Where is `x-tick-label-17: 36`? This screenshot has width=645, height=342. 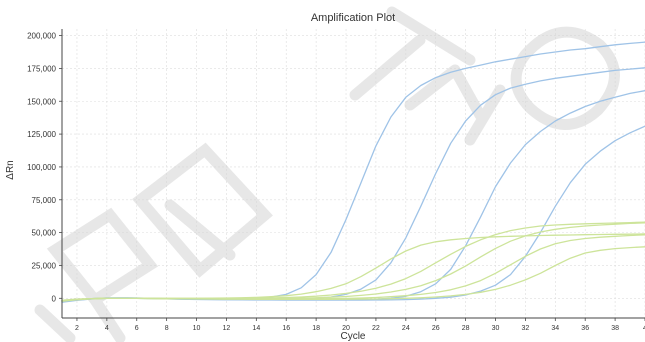 x-tick-label-17: 36 is located at coordinates (585, 328).